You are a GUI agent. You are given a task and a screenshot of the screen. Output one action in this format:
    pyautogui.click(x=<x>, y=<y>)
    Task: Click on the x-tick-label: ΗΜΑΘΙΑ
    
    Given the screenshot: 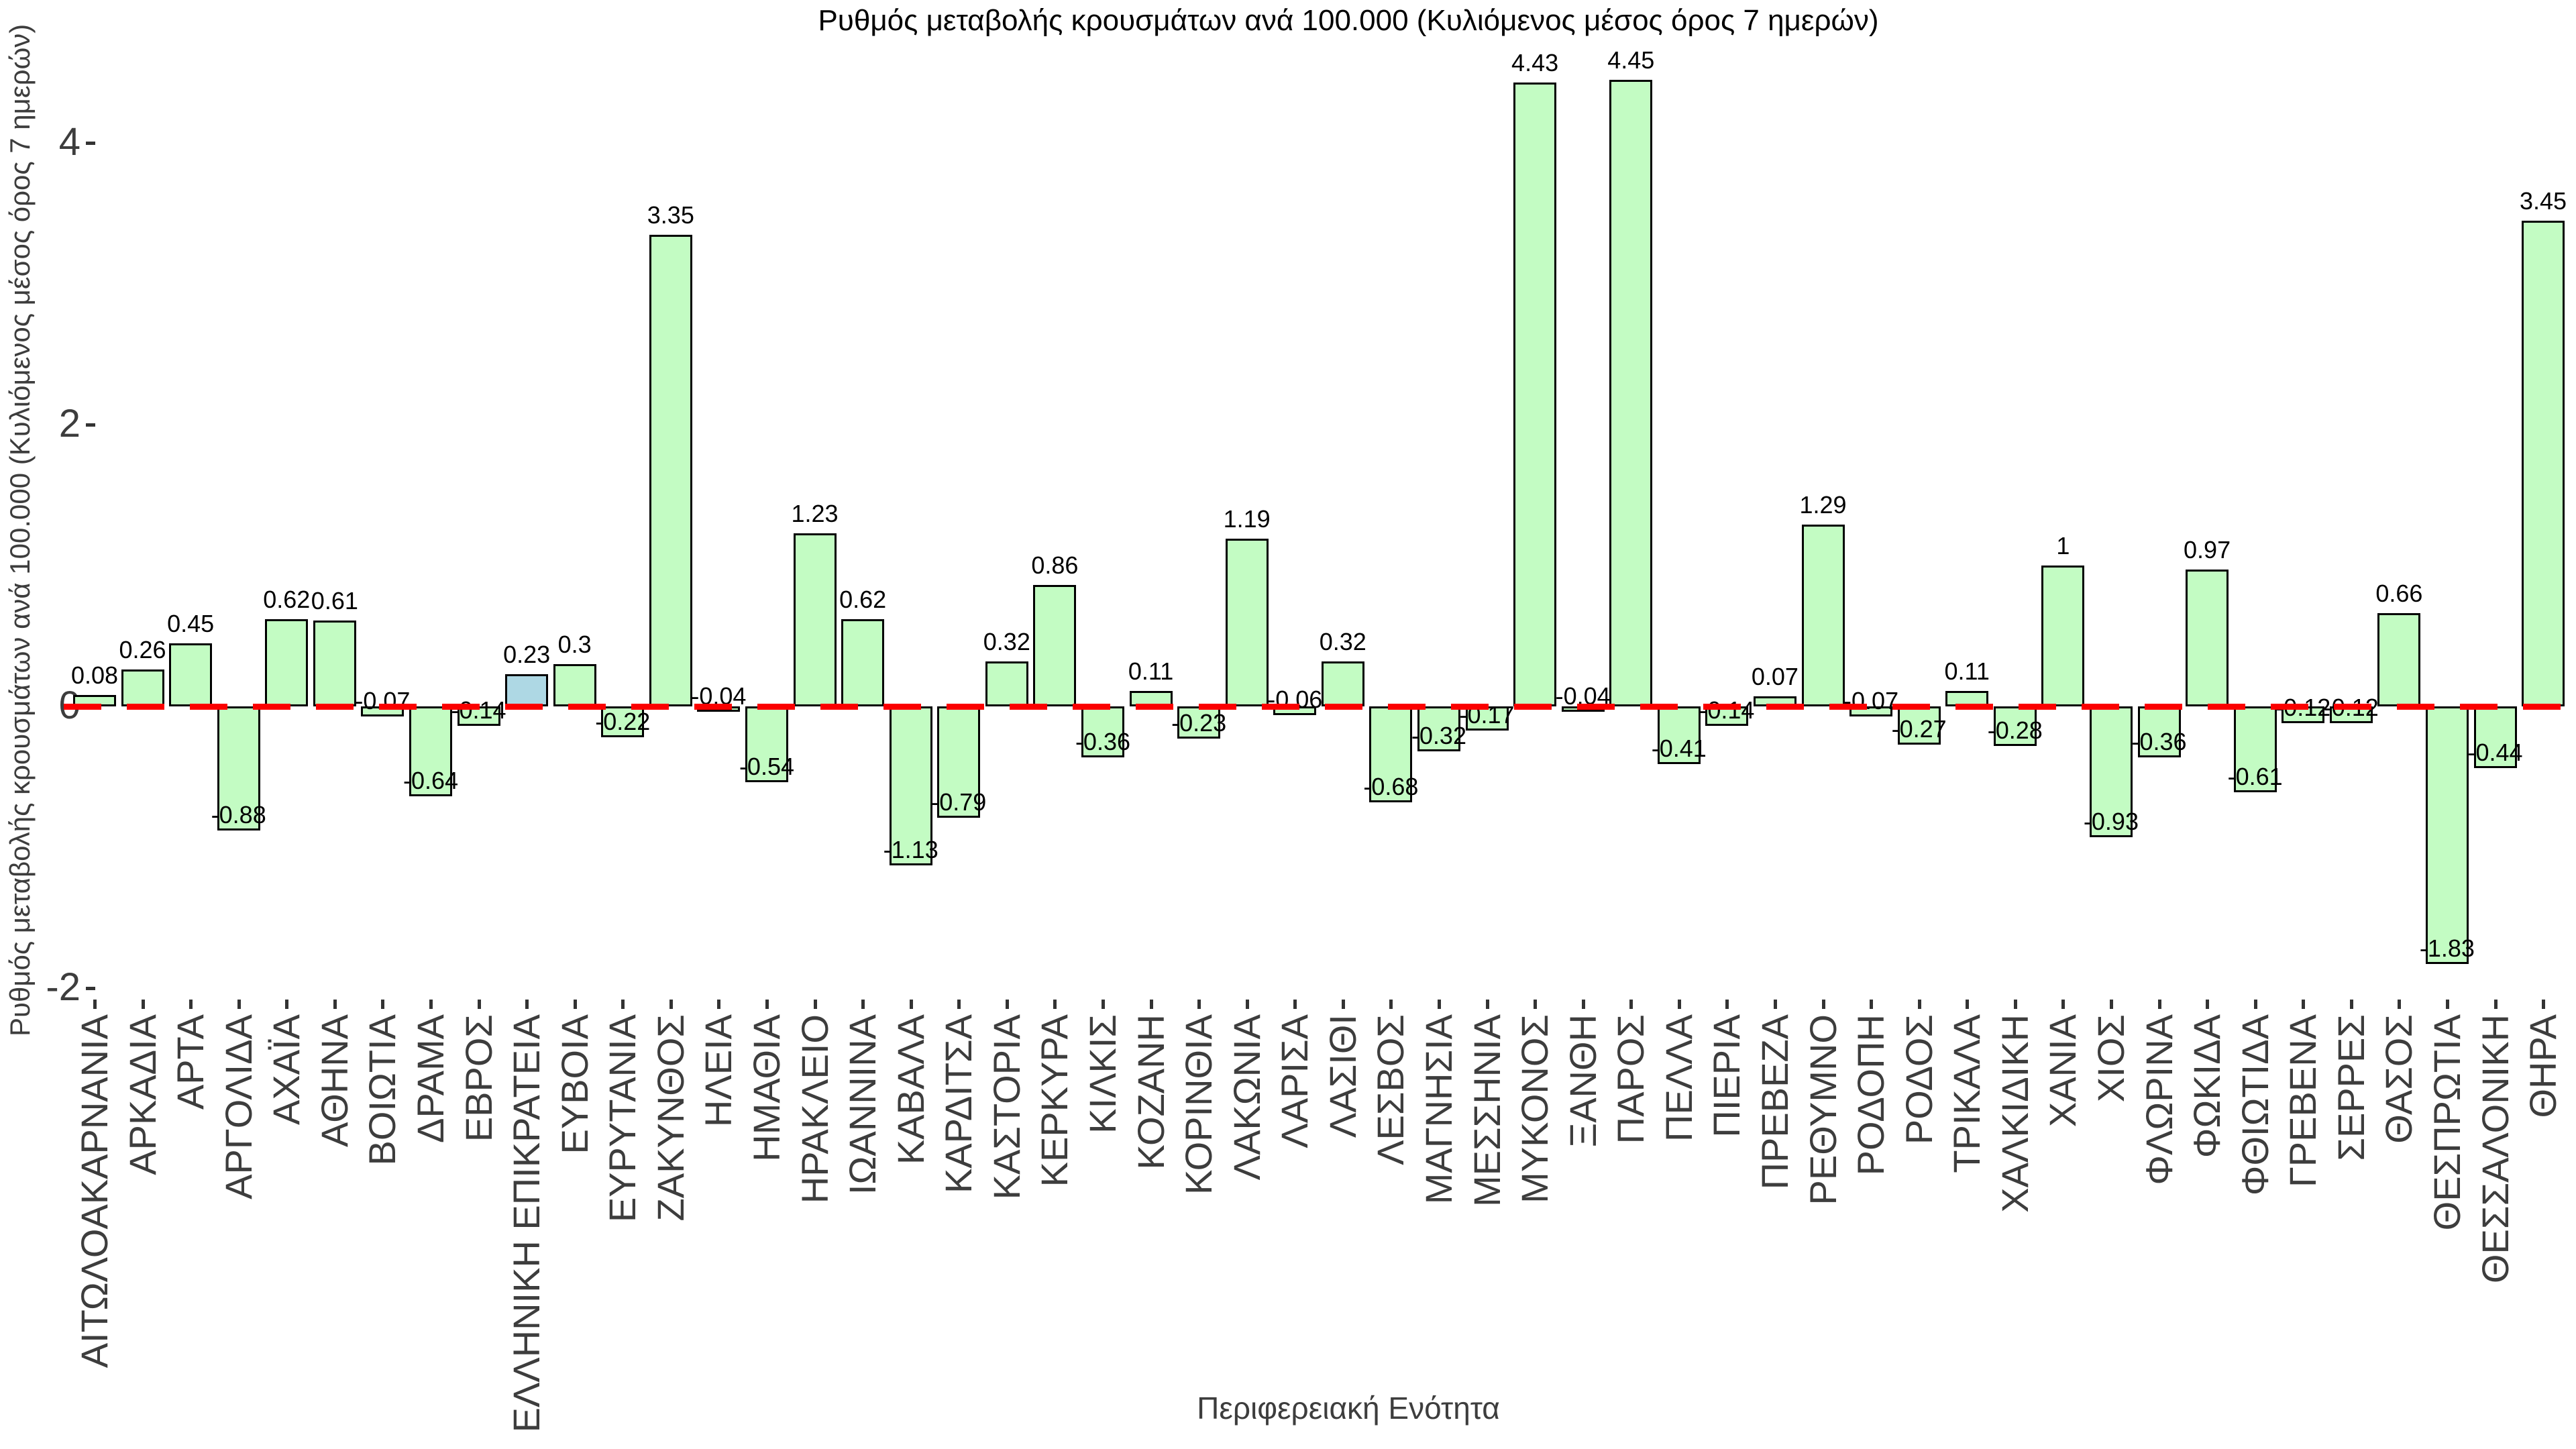 What is the action you would take?
    pyautogui.click(x=766, y=1088)
    